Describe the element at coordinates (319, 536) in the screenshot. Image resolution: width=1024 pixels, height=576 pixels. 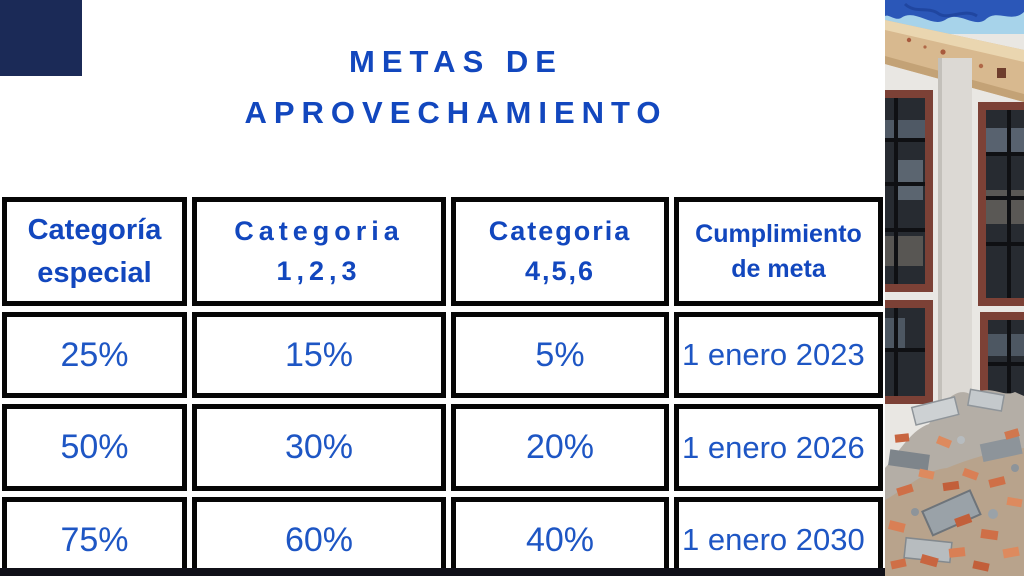
I see `cell-r3-cat123: 60%` at that location.